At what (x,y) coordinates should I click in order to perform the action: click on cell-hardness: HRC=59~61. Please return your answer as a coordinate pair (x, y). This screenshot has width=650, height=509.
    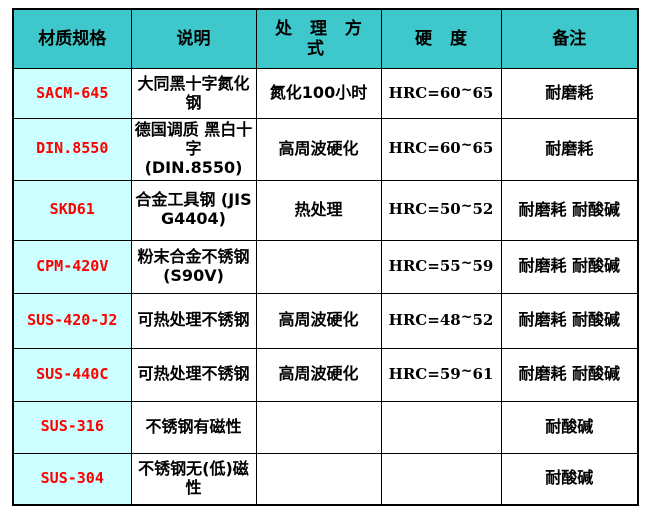
    Looking at the image, I should click on (441, 374).